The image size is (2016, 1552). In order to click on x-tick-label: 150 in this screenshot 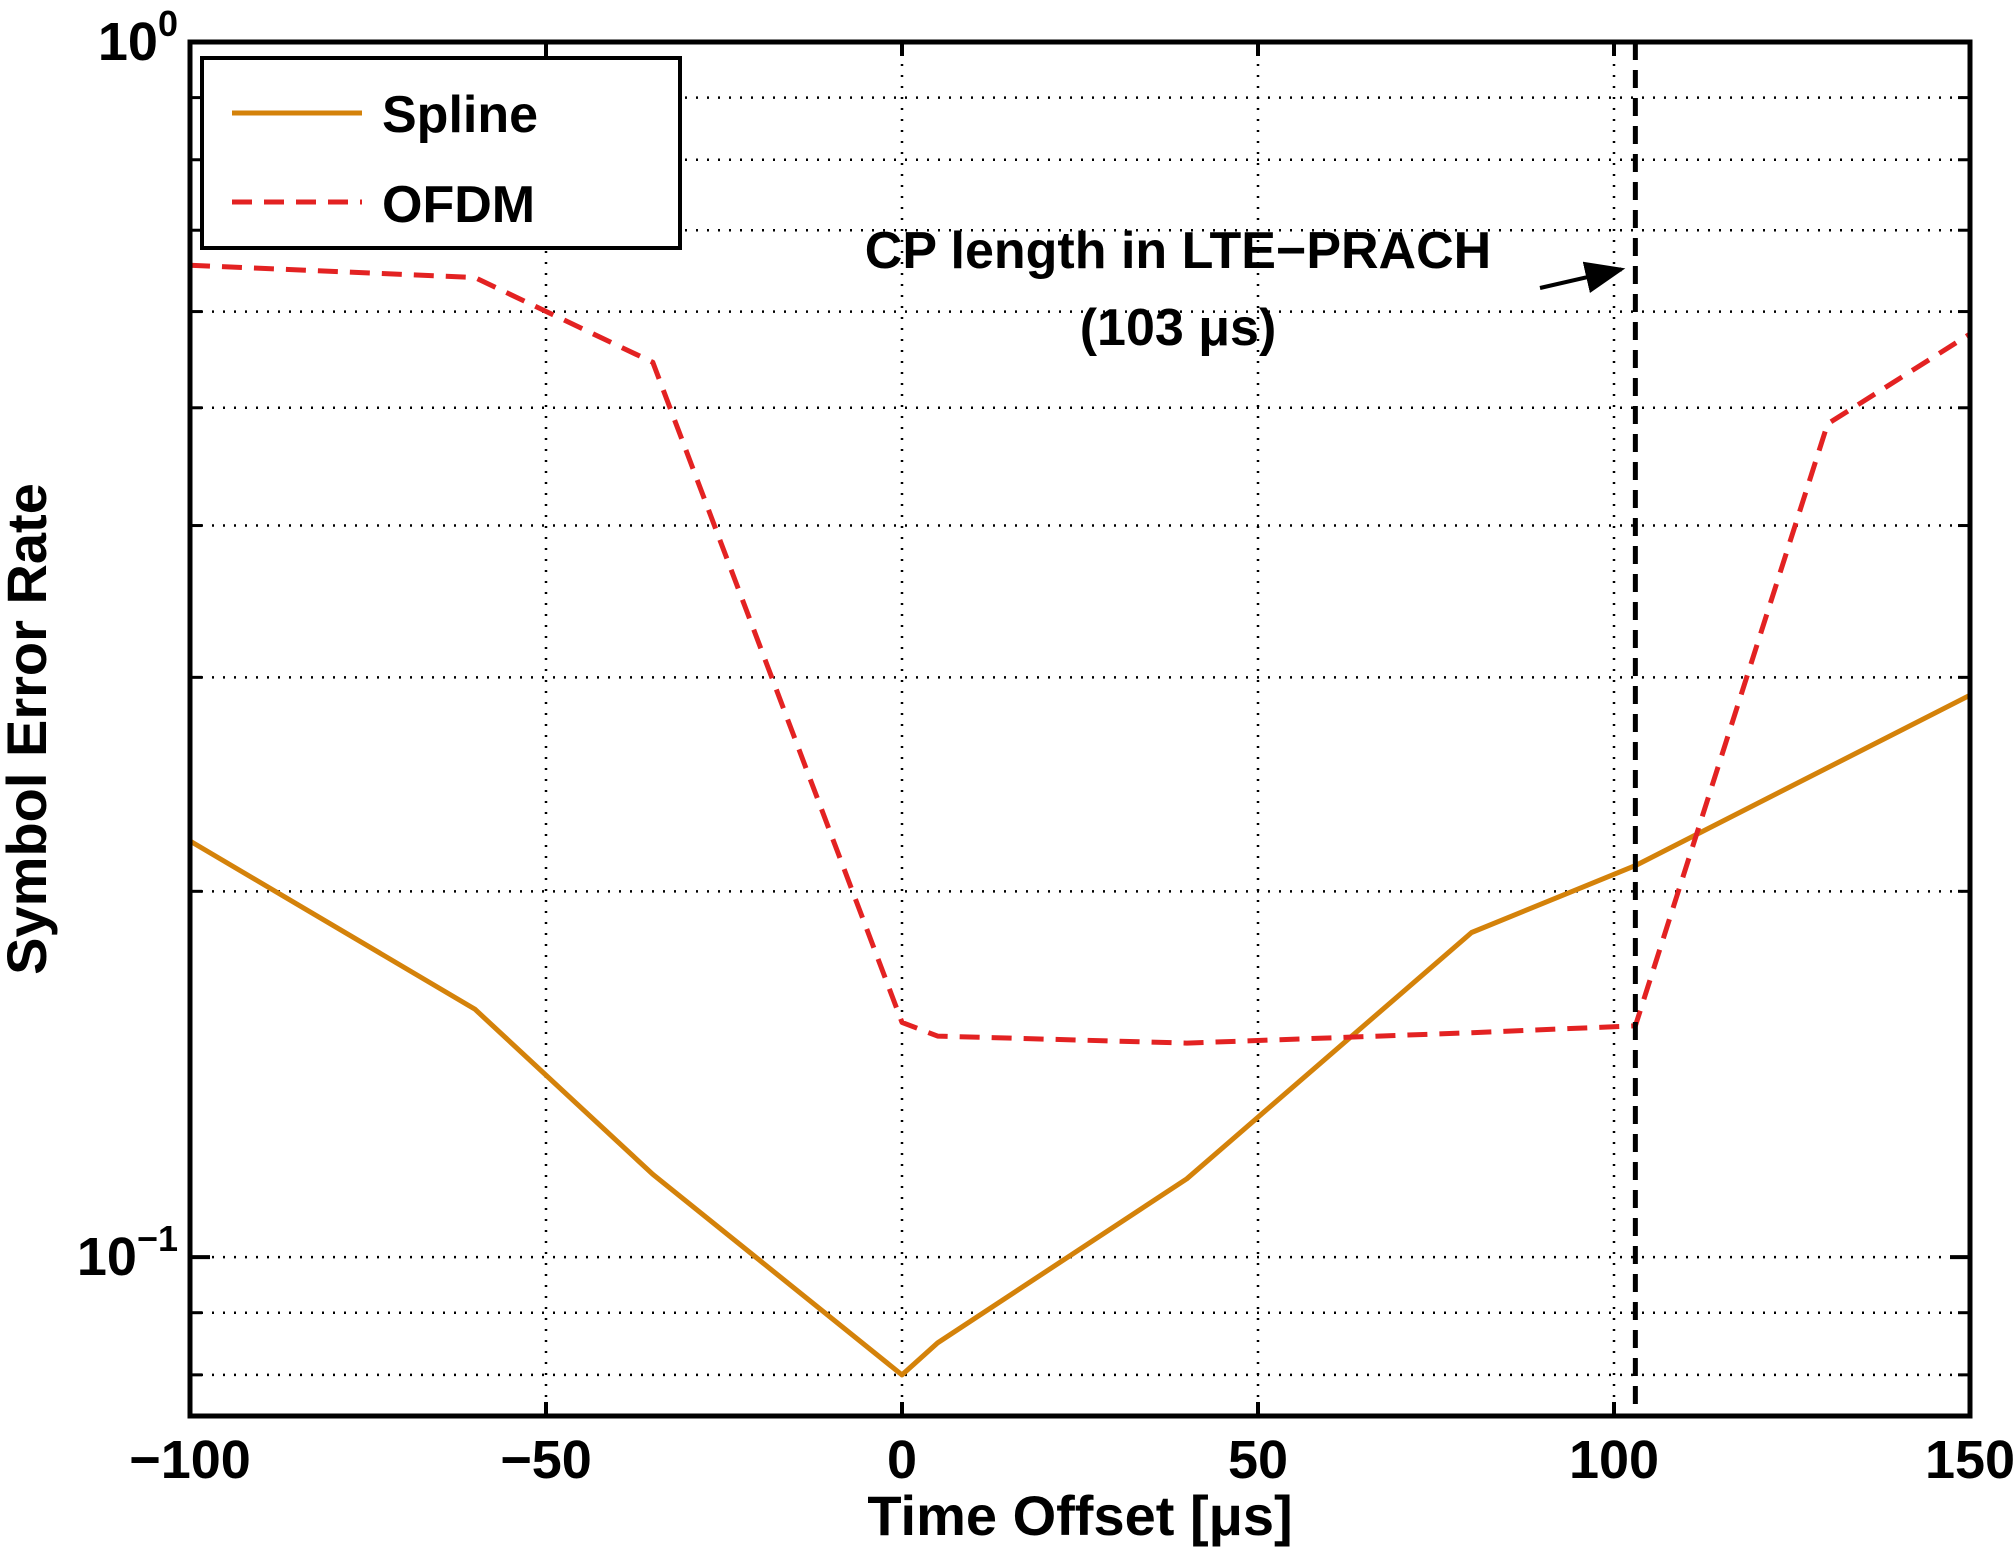, I will do `click(1970, 1460)`.